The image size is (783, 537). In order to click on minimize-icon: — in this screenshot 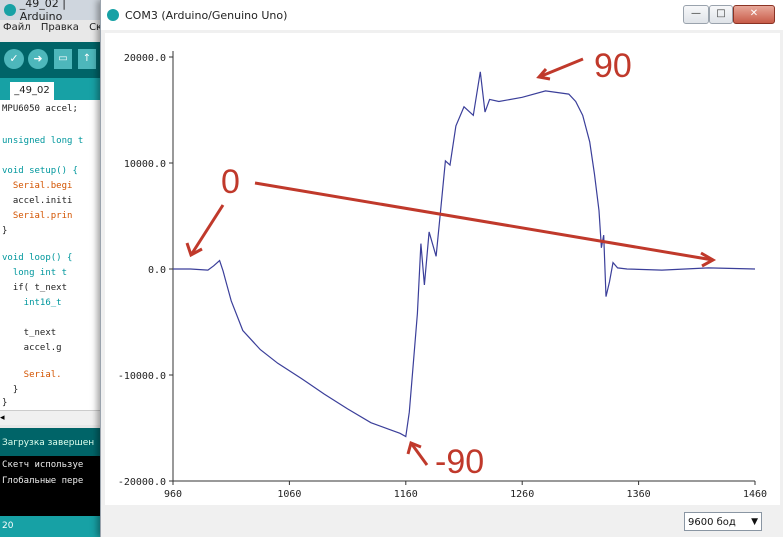, I will do `click(696, 13)`.